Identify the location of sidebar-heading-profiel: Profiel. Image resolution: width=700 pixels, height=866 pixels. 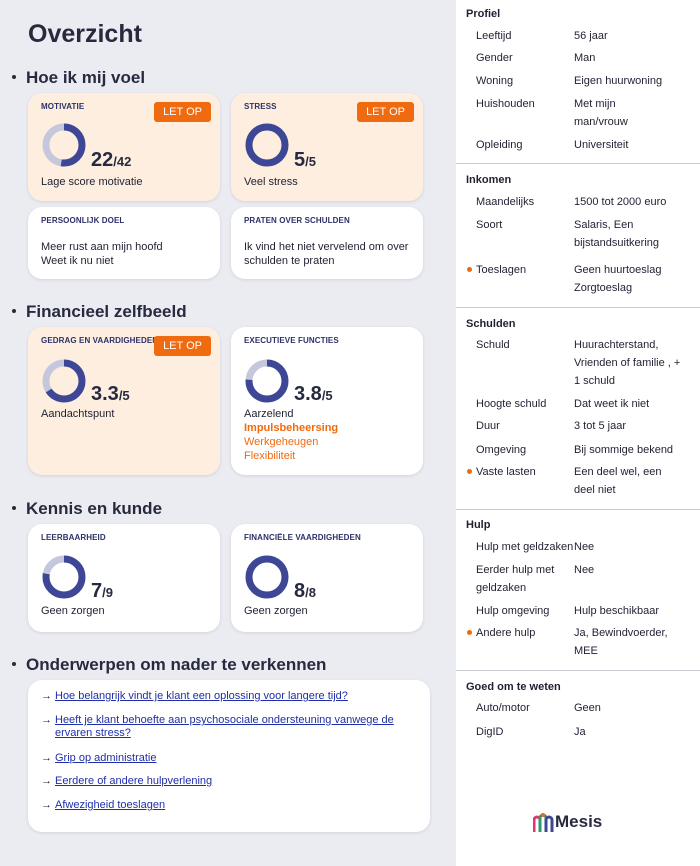
(483, 14).